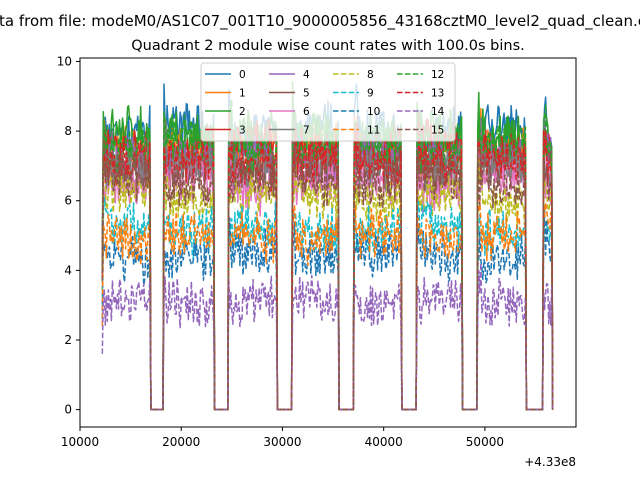  Describe the element at coordinates (437, 131) in the screenshot. I see `legend-label-15: 15` at that location.